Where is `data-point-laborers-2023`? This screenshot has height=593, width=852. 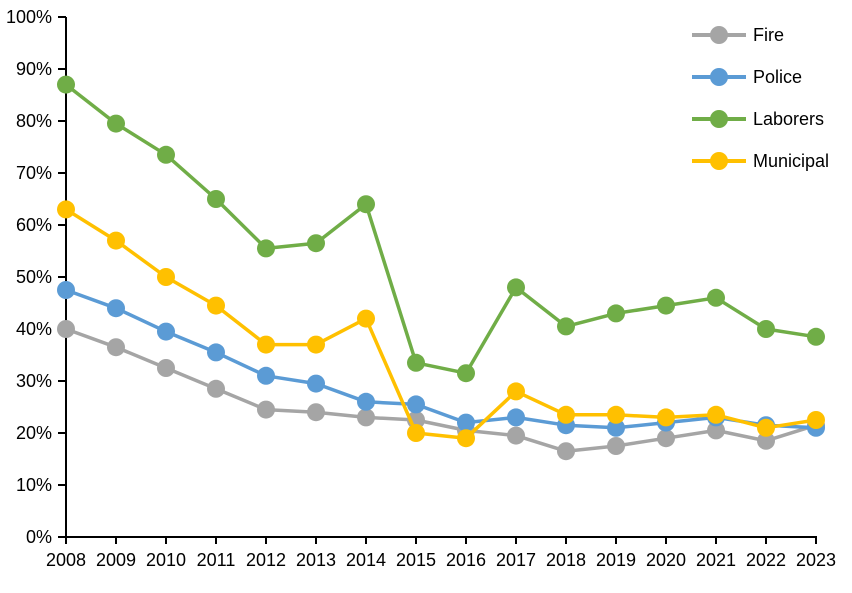 data-point-laborers-2023 is located at coordinates (816, 336).